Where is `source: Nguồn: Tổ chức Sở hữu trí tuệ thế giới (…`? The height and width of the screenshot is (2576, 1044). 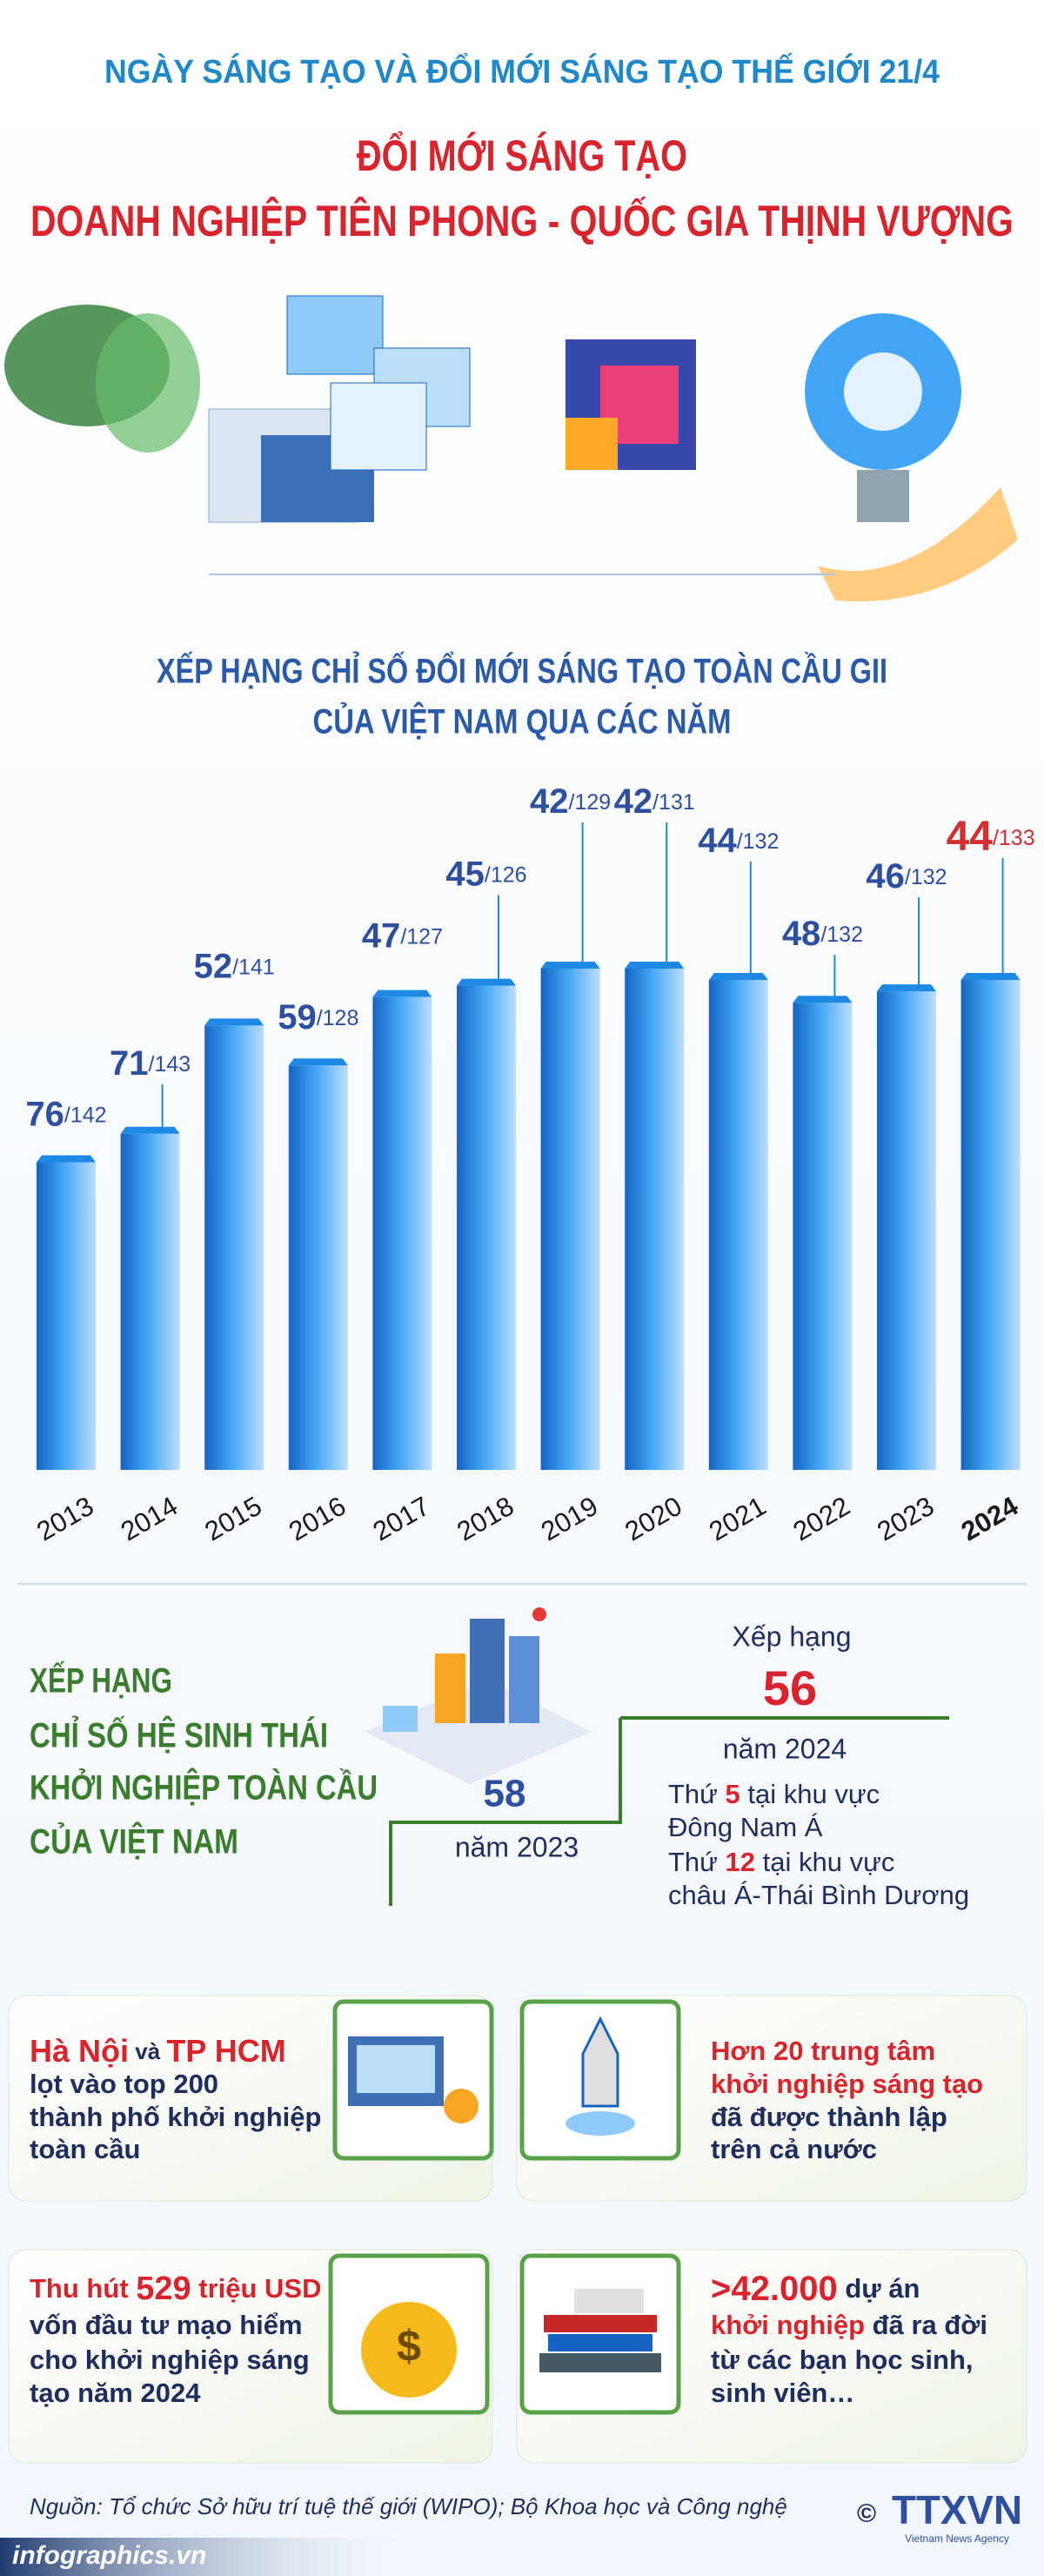 source: Nguồn: Tổ chức Sở hữu trí tuệ thế giới (… is located at coordinates (408, 2506).